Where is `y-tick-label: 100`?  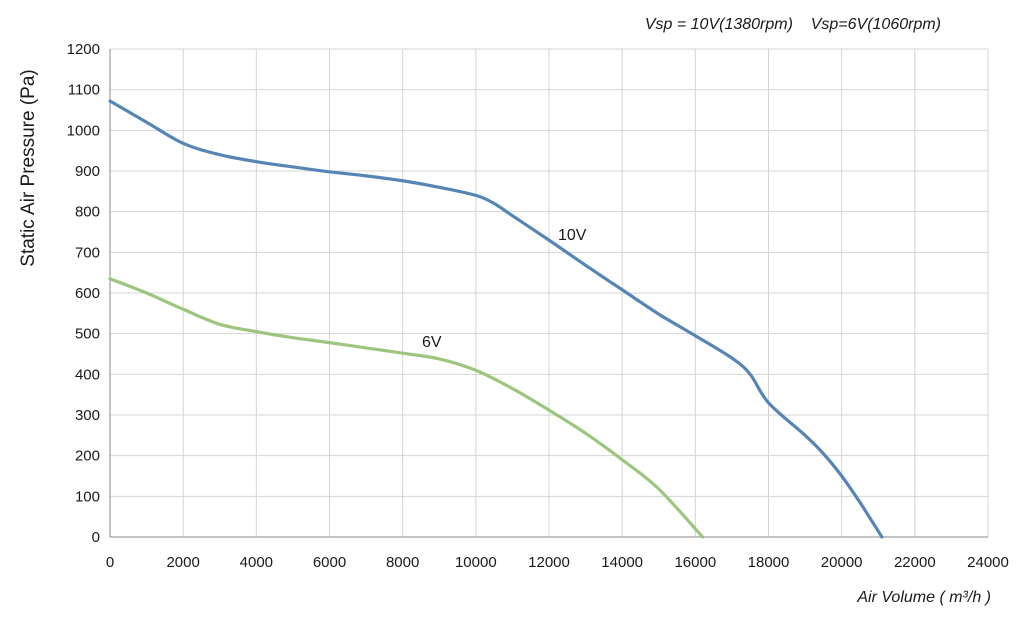
y-tick-label: 100 is located at coordinates (87, 496).